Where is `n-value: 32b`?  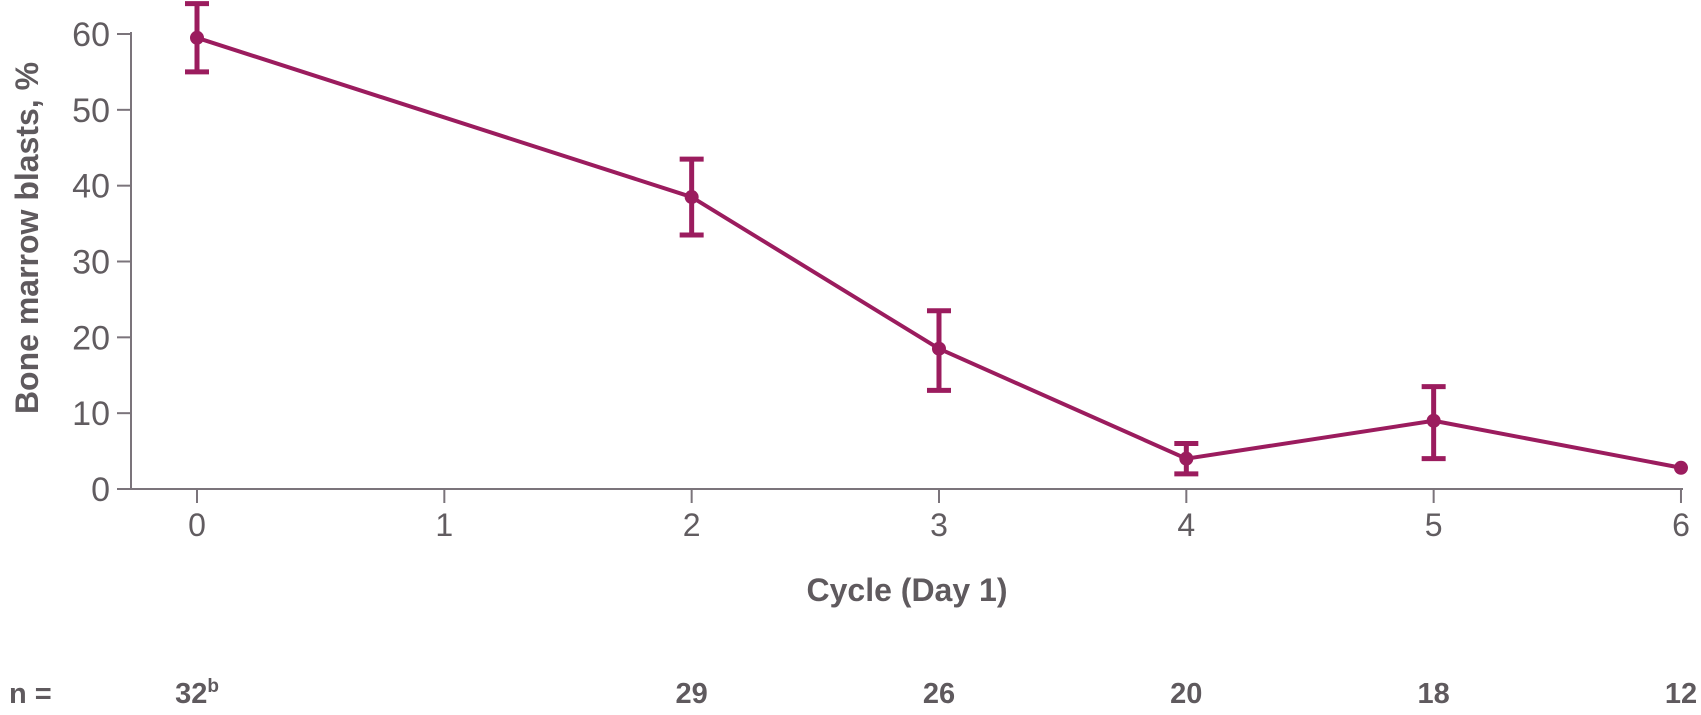 n-value: 32b is located at coordinates (197, 693).